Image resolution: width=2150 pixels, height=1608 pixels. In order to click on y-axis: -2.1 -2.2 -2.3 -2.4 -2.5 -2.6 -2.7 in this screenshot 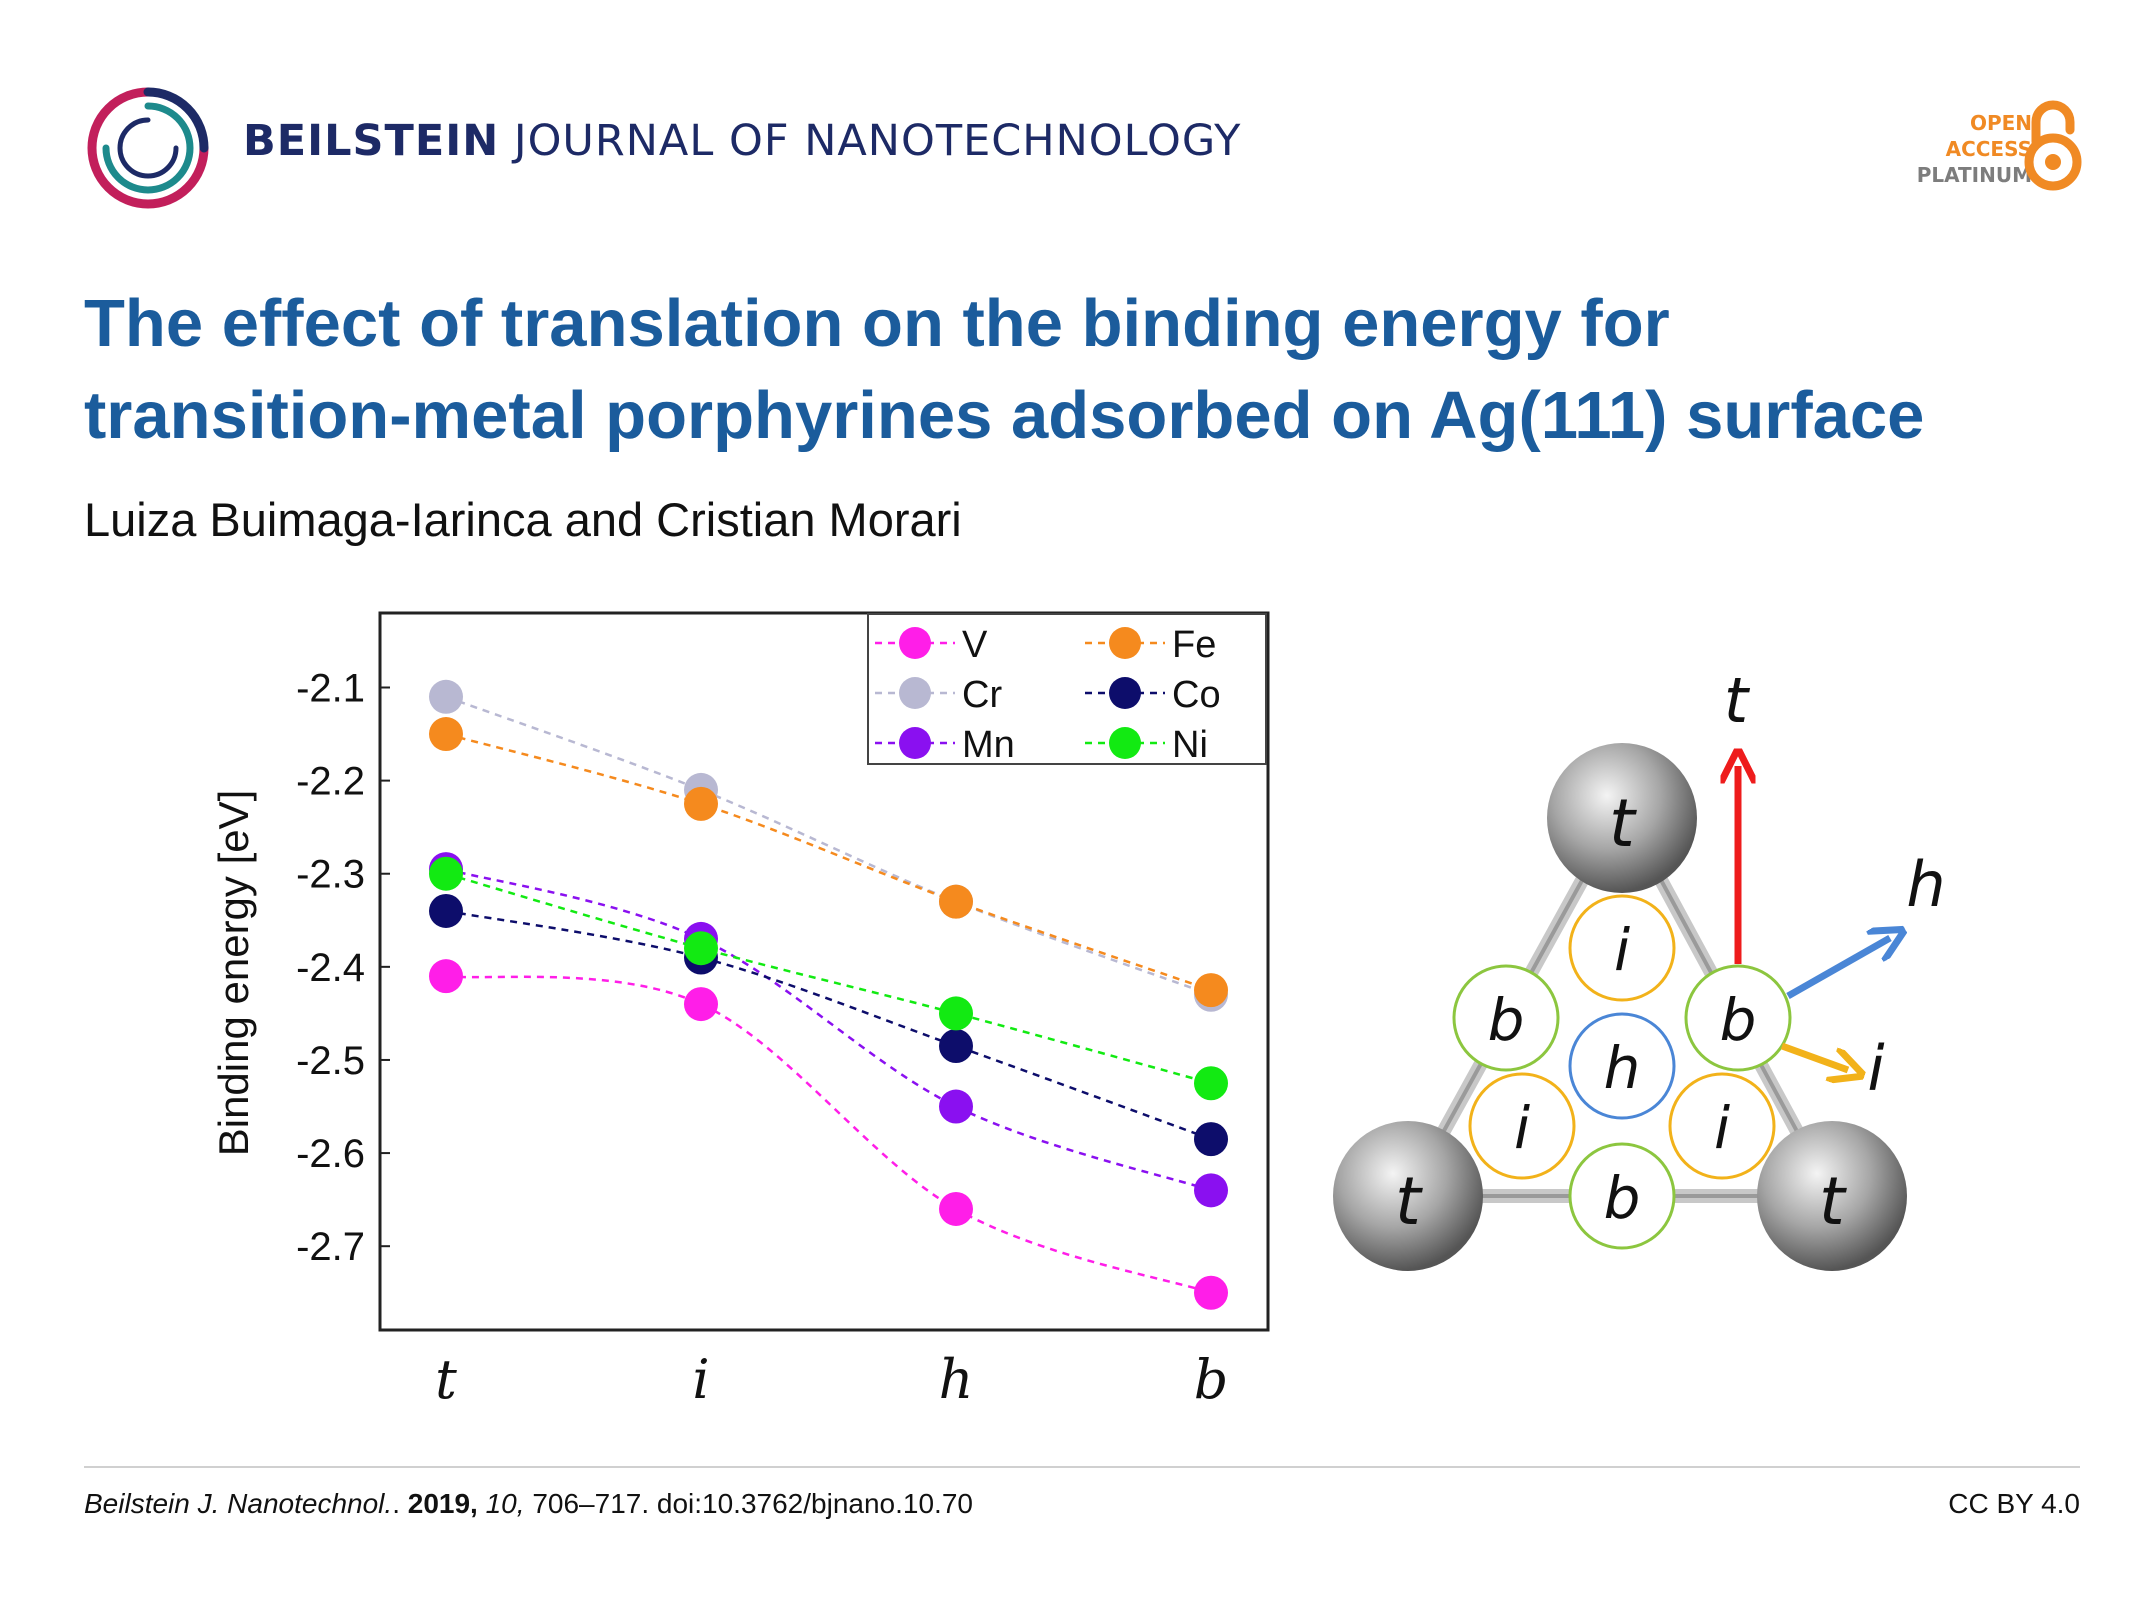, I will do `click(343, 967)`.